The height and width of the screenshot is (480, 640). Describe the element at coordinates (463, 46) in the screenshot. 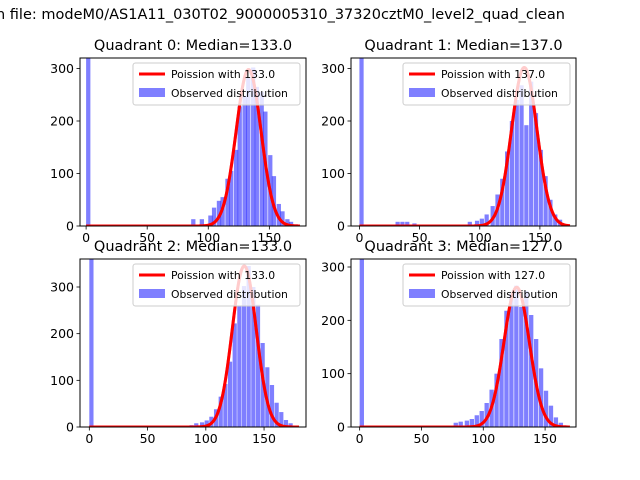

I see `subplot-title: Quadrant 1: Median=137.0` at that location.